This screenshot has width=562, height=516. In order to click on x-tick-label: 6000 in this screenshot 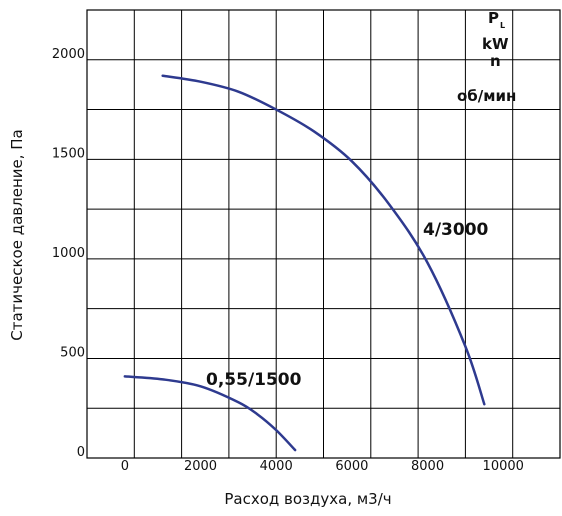, I will do `click(351, 466)`.